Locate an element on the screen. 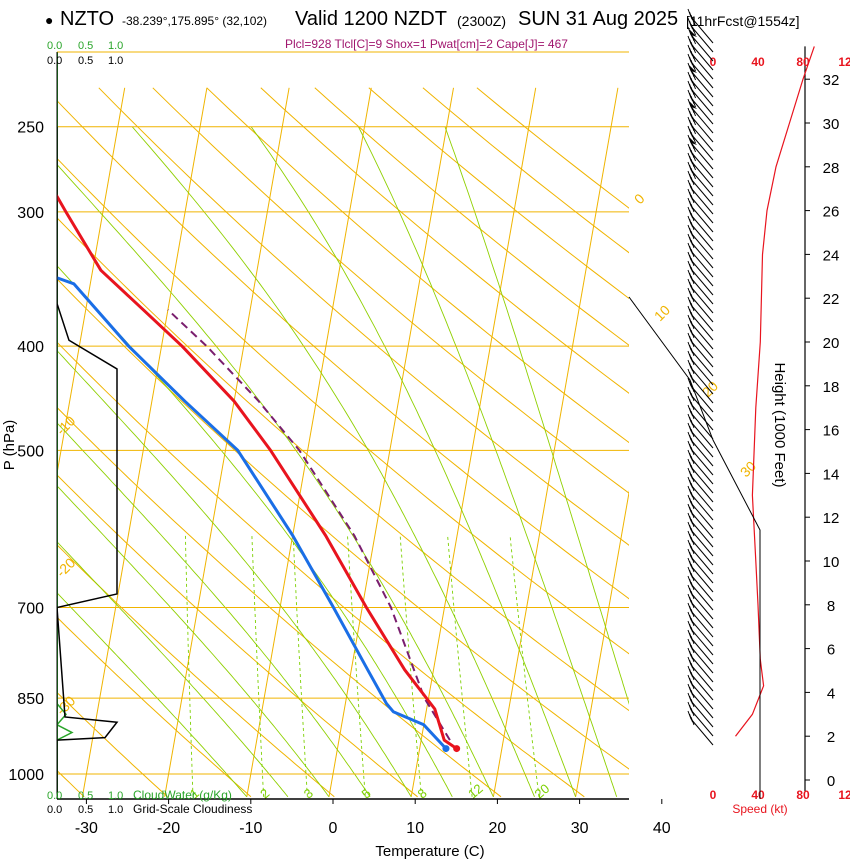 Image resolution: width=850 pixels, height=860 pixels. x-axis-title: Temperature (C) is located at coordinates (429, 851).